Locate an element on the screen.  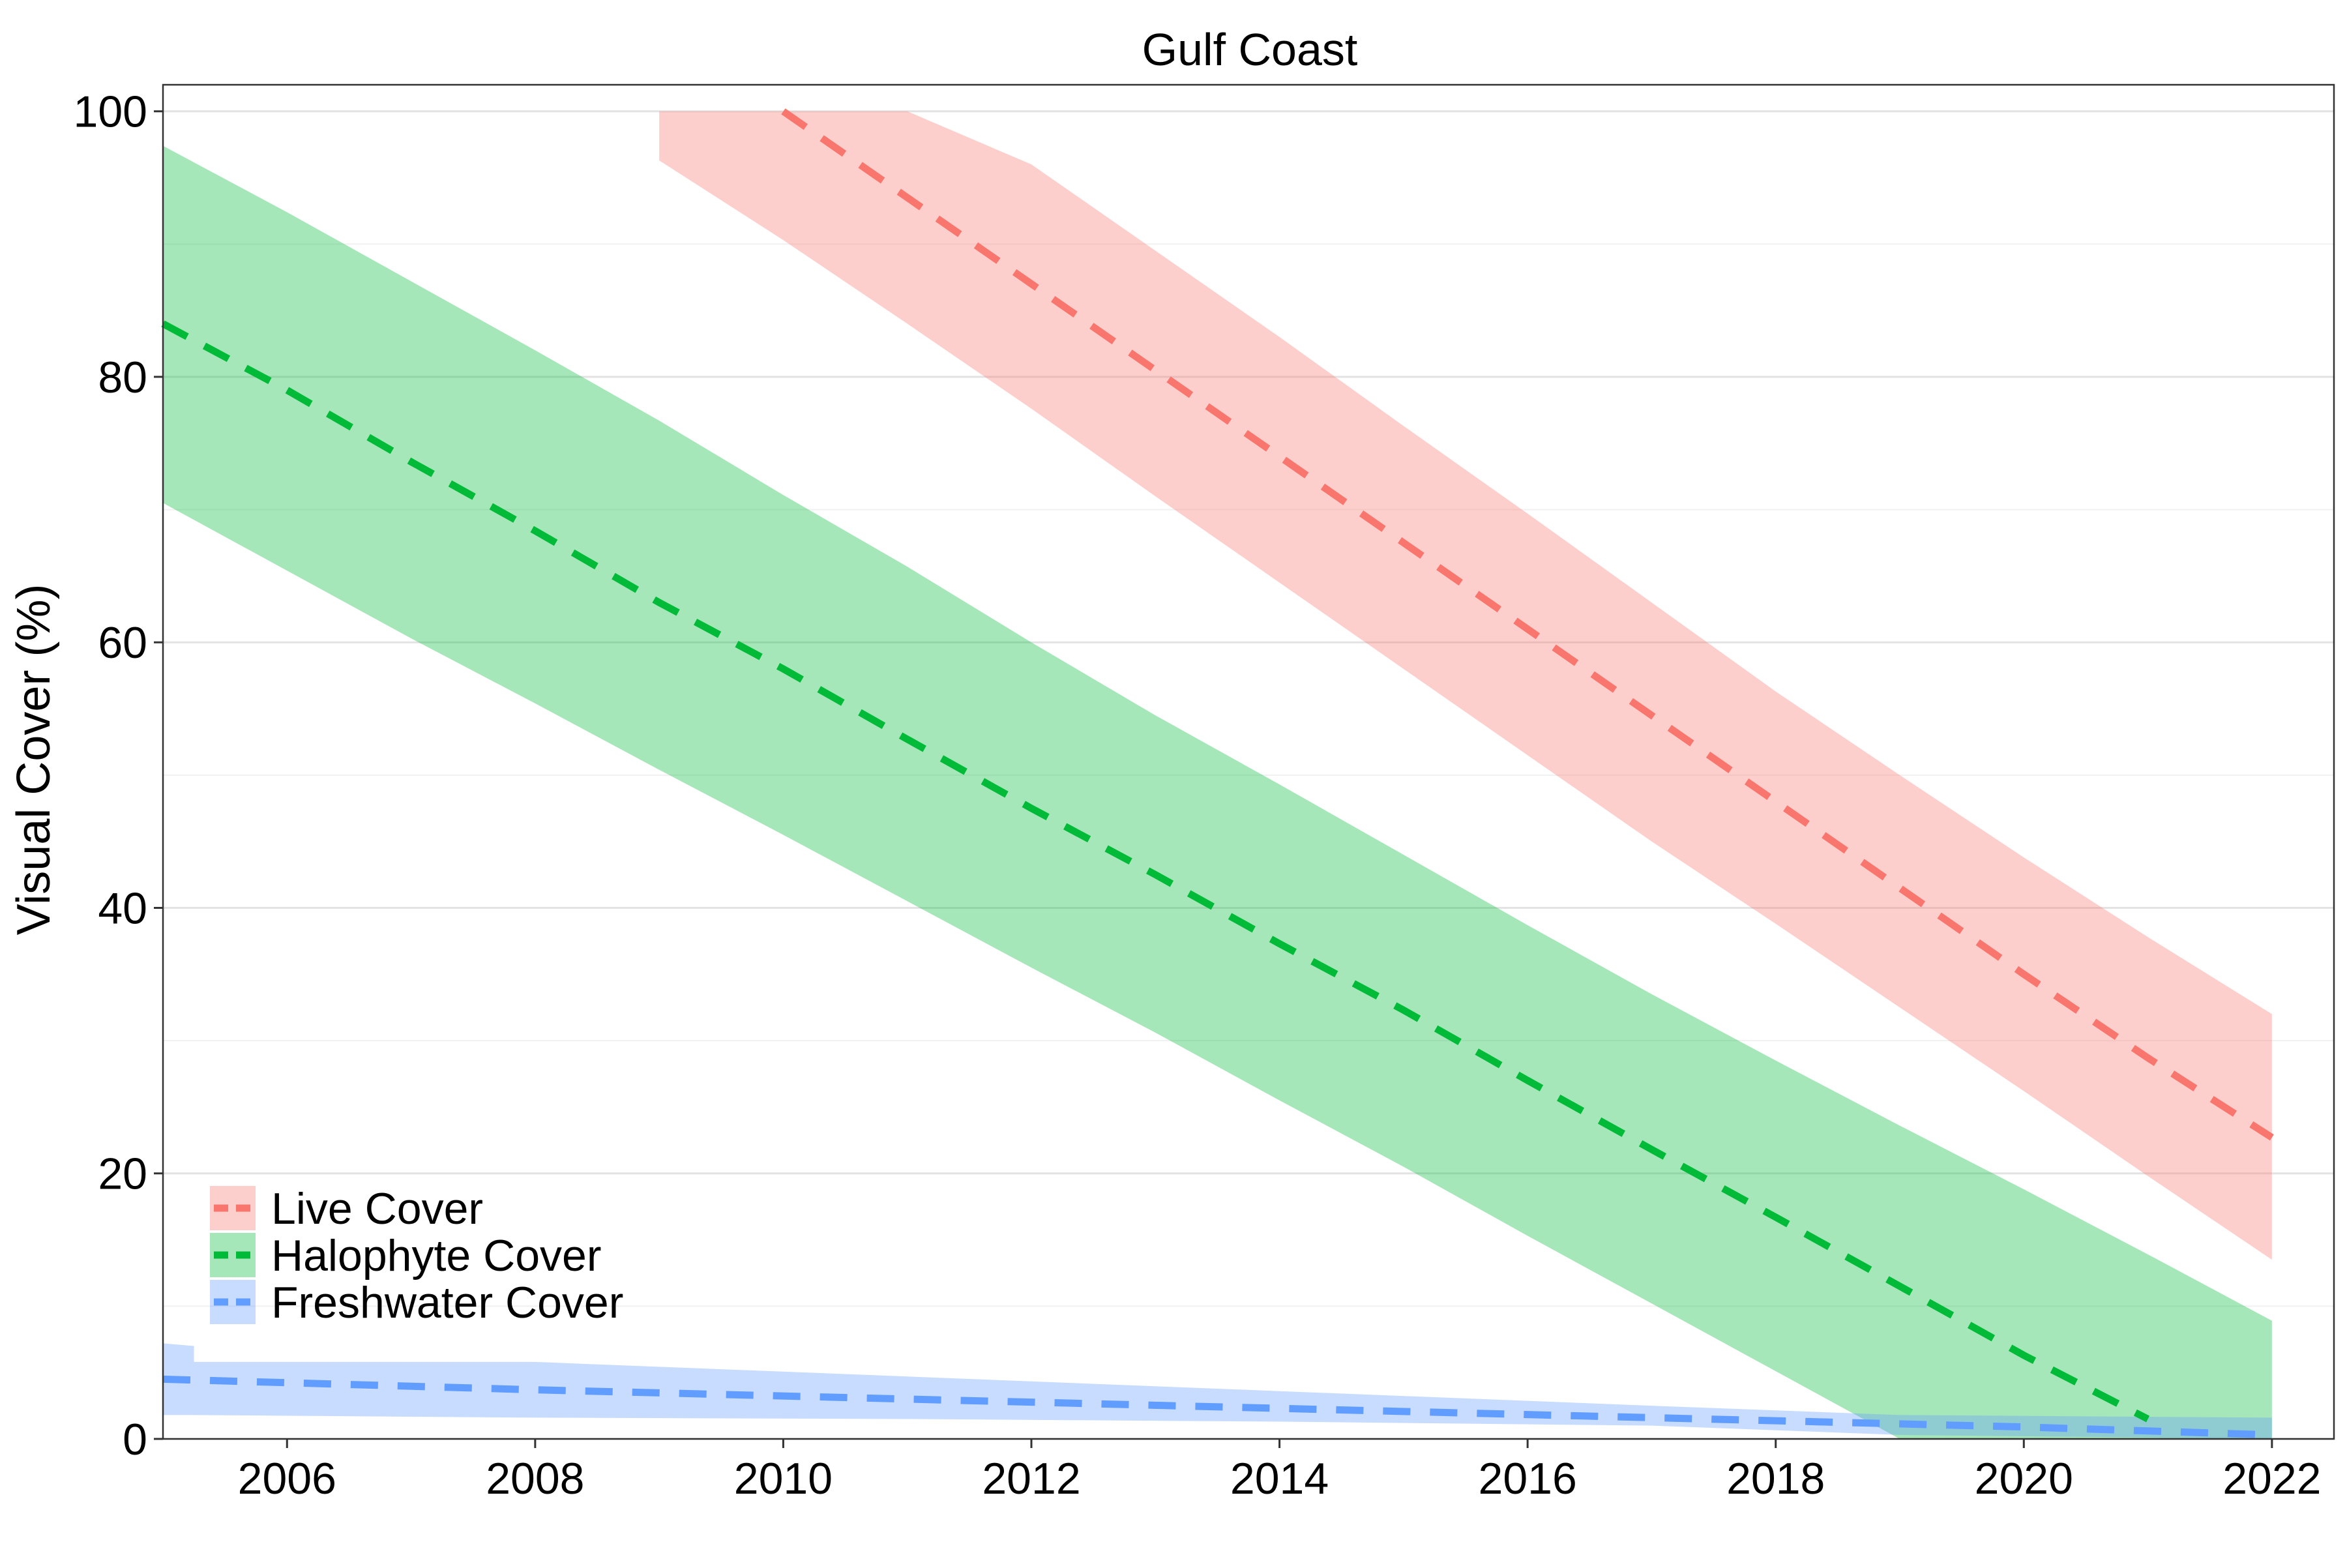
x-tick-label: 2018 is located at coordinates (1775, 1478).